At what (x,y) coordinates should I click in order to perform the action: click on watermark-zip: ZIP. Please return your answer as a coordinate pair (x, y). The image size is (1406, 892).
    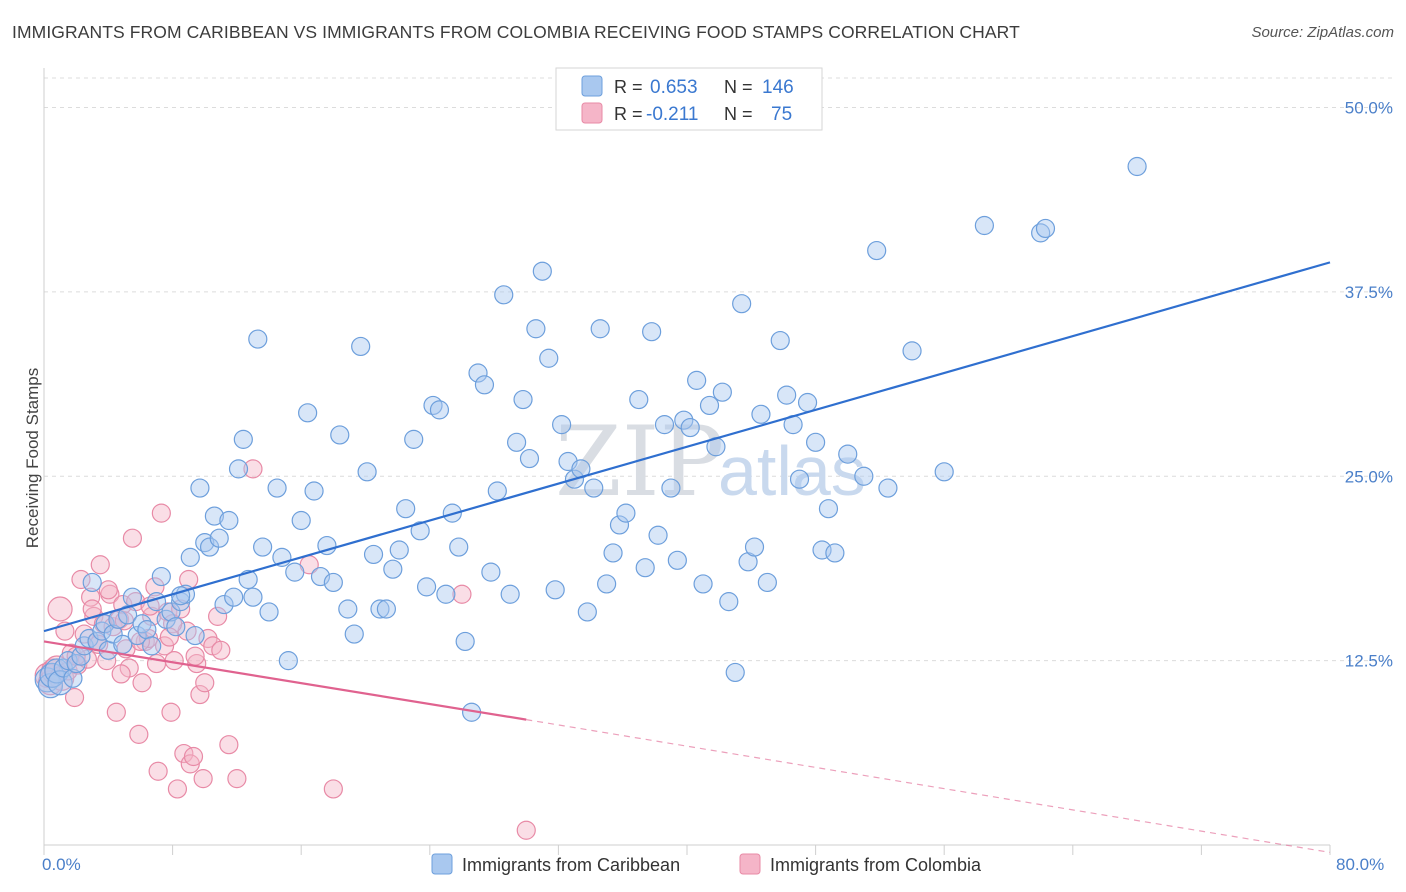
    Looking at the image, I should click on (639, 462).